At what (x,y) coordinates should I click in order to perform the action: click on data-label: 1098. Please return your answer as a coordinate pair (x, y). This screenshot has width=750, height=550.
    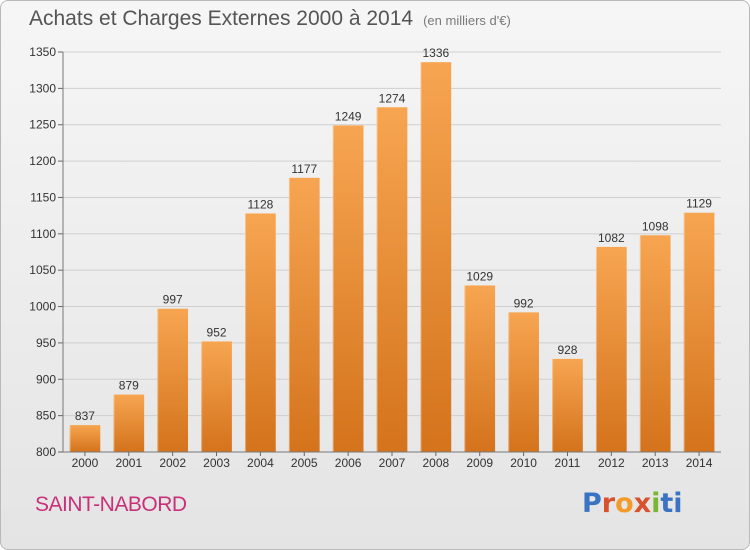
    Looking at the image, I should click on (655, 226).